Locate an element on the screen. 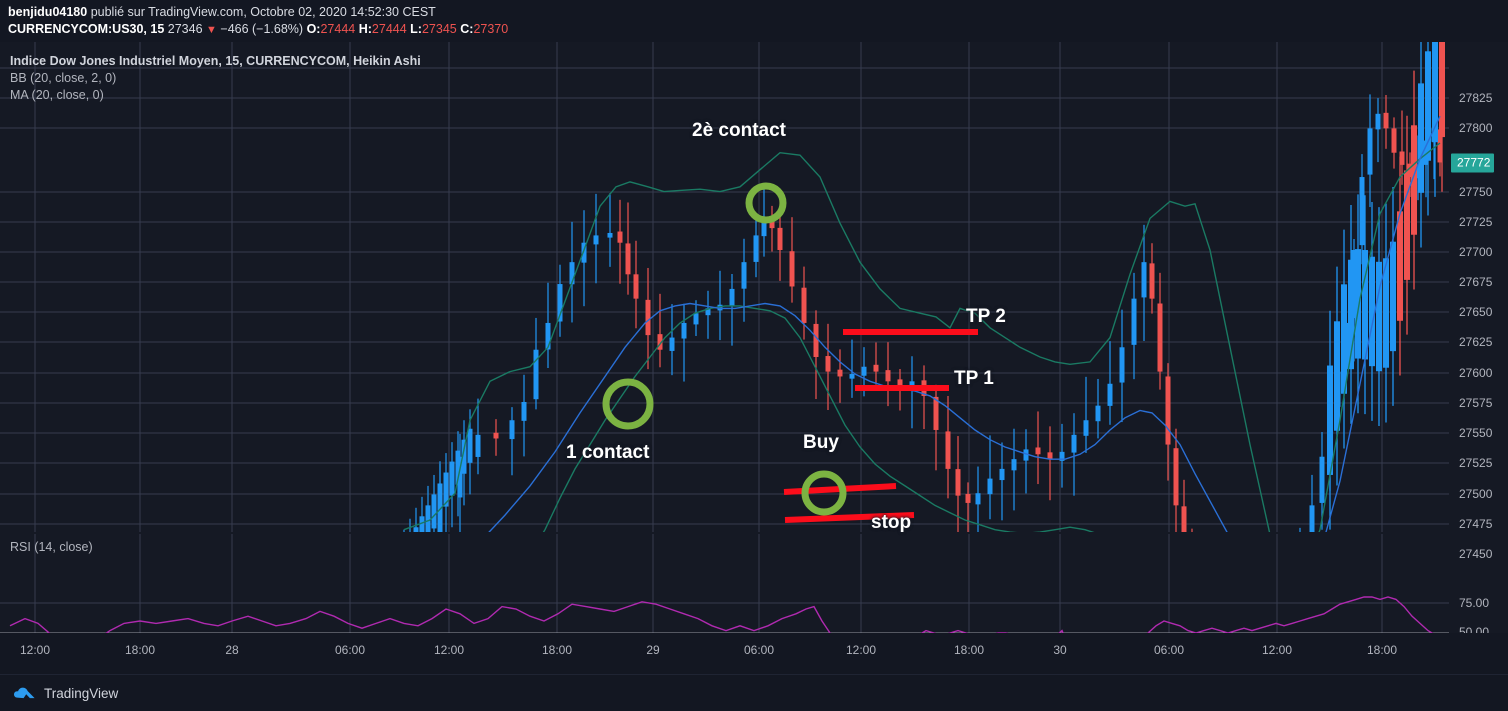  low-label: L: is located at coordinates (416, 29).